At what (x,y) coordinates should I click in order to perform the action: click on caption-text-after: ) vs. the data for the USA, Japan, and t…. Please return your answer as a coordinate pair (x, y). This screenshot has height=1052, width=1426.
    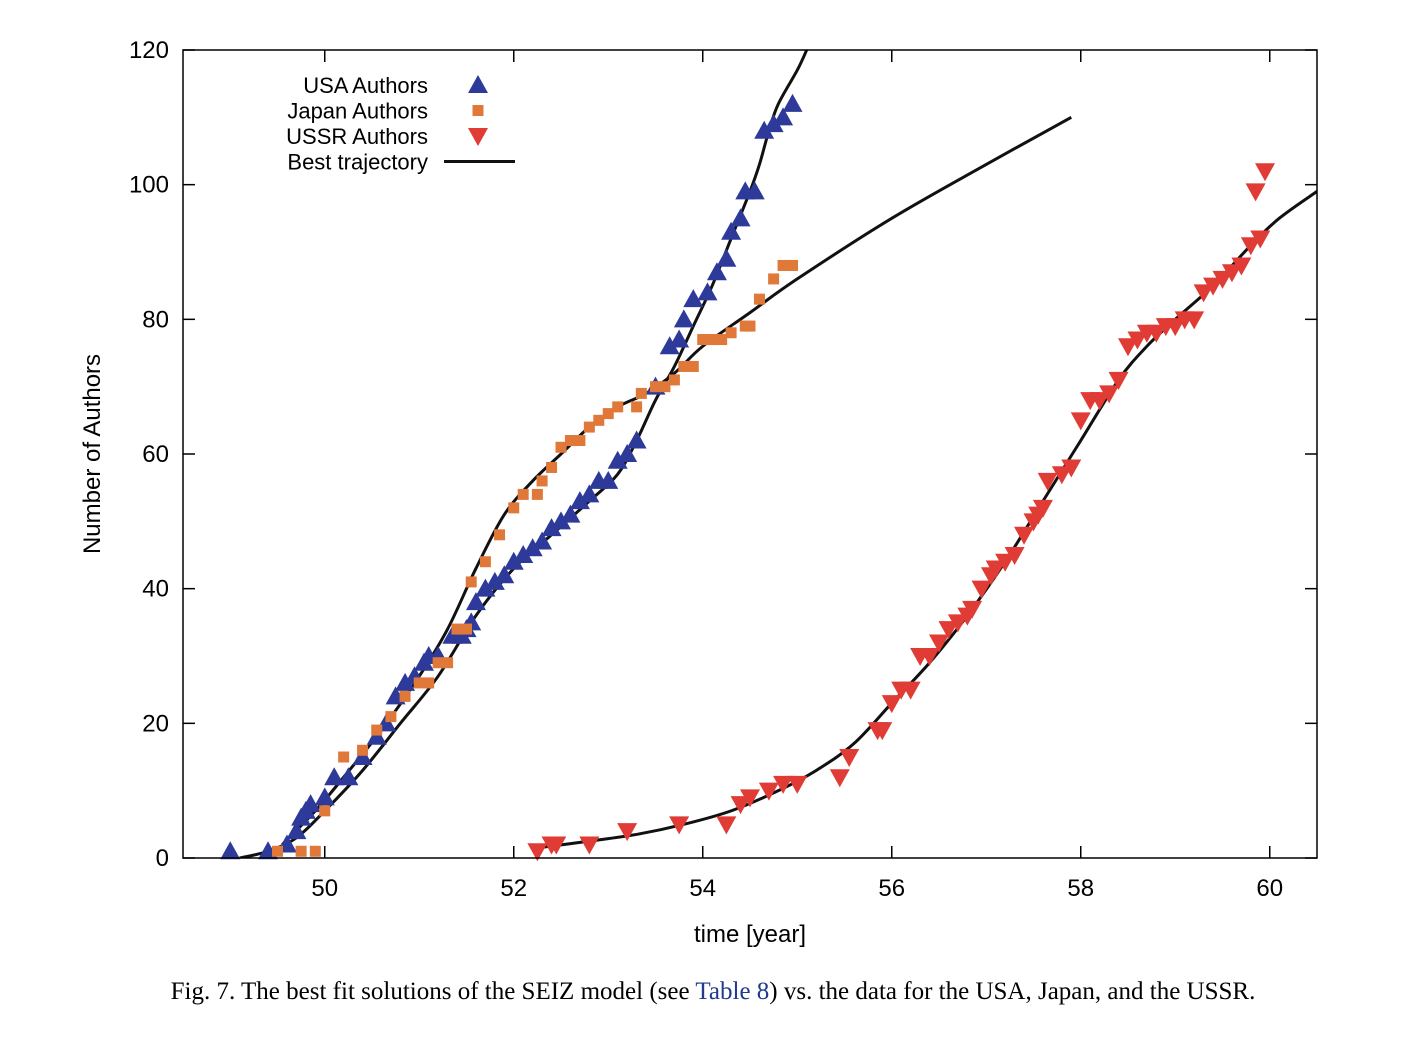
    Looking at the image, I should click on (1012, 991).